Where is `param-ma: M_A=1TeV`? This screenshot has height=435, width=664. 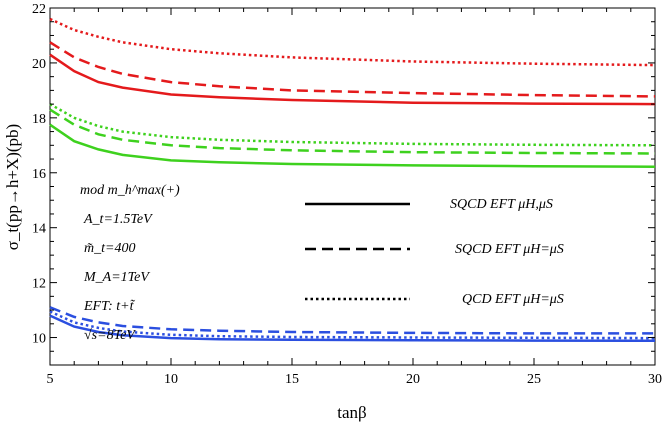
param-ma: M_A=1TeV is located at coordinates (116, 277).